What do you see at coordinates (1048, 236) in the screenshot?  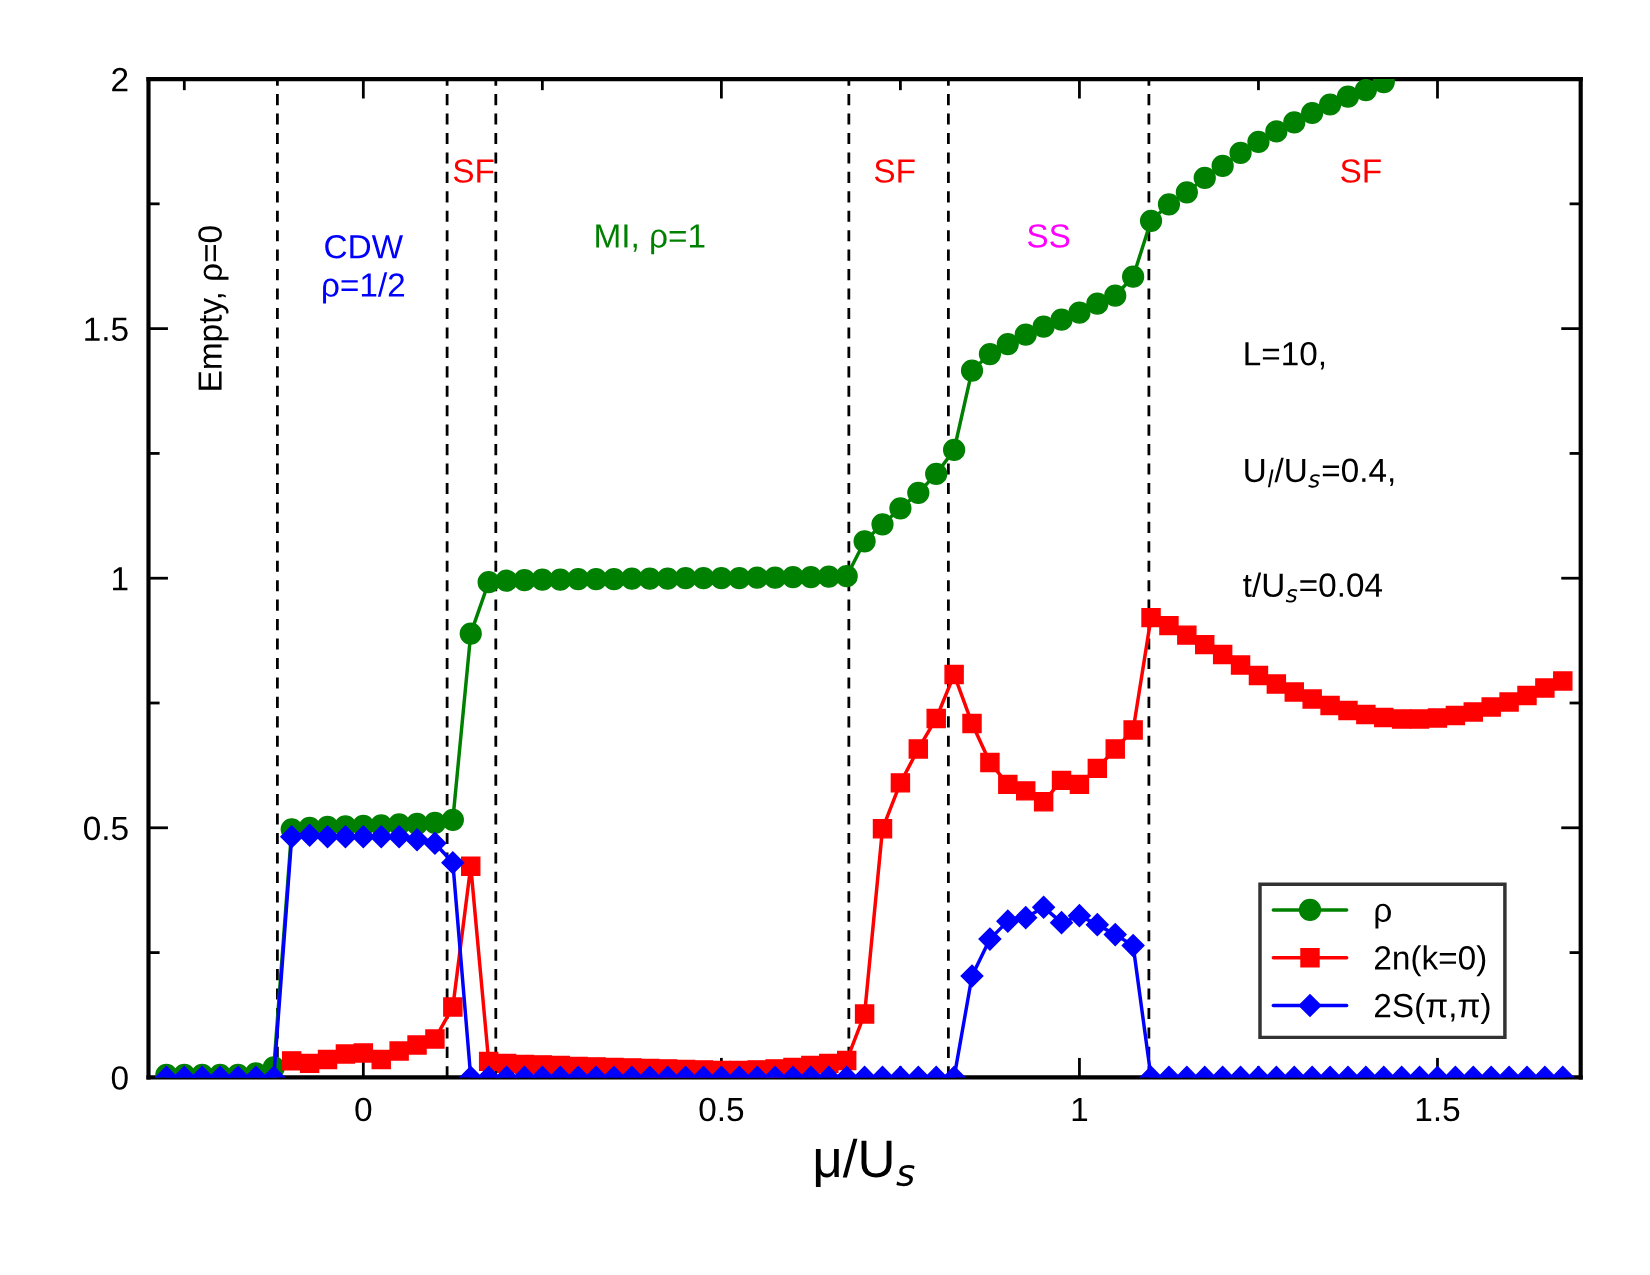 I see `annotation: SS` at bounding box center [1048, 236].